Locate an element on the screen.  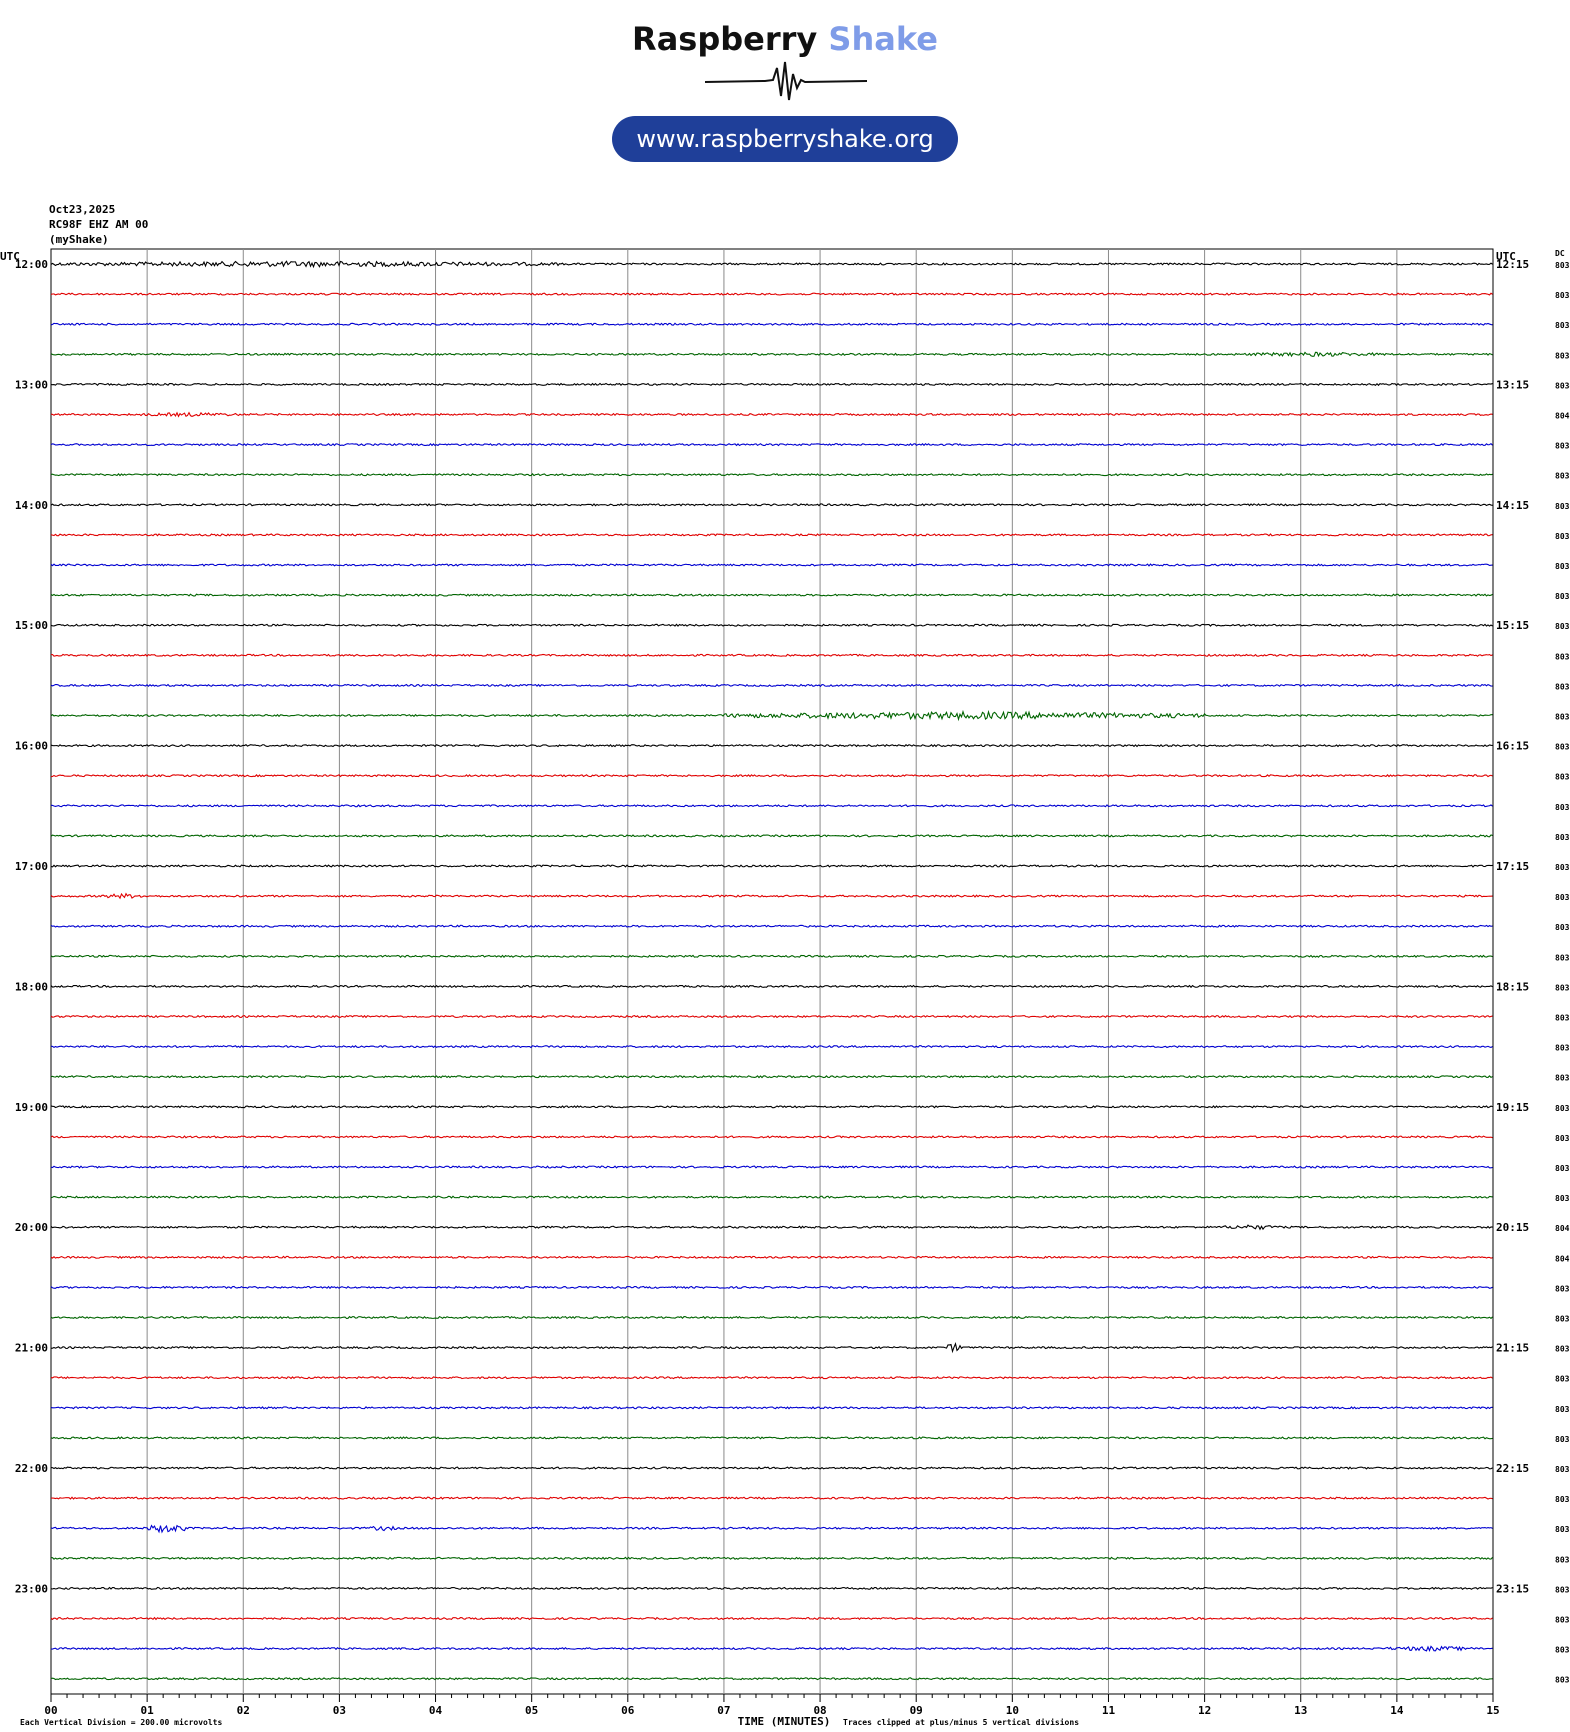
right-hour-label: 13:15 is located at coordinates (1512, 384).